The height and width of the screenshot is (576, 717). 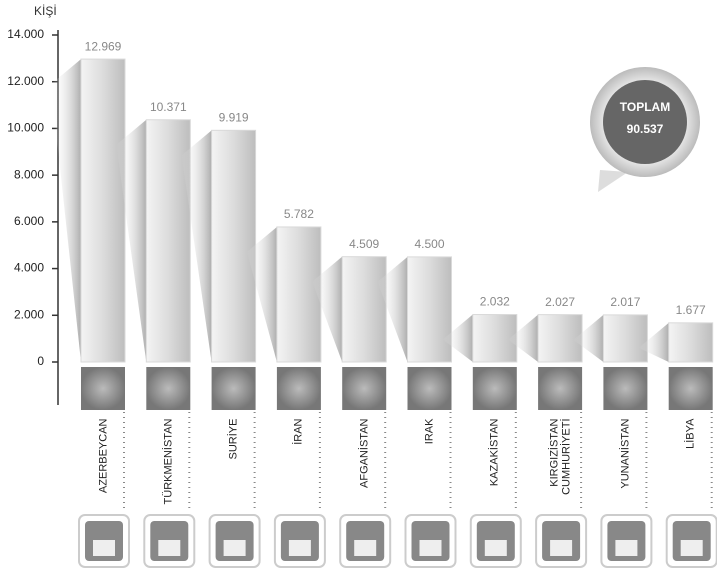 I want to click on category-label: AZERBEYCAN, so click(x=103, y=455).